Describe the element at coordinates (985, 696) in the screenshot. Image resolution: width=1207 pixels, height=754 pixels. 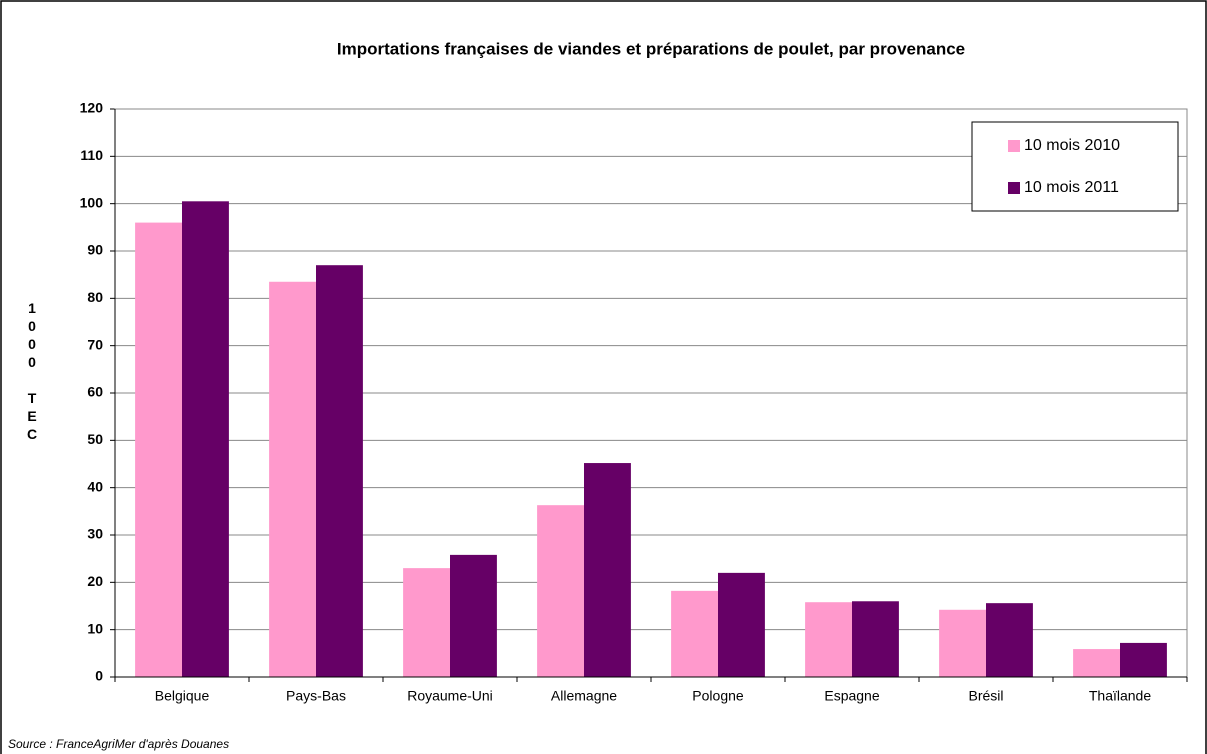
I see `x-tick-label: Brésil` at that location.